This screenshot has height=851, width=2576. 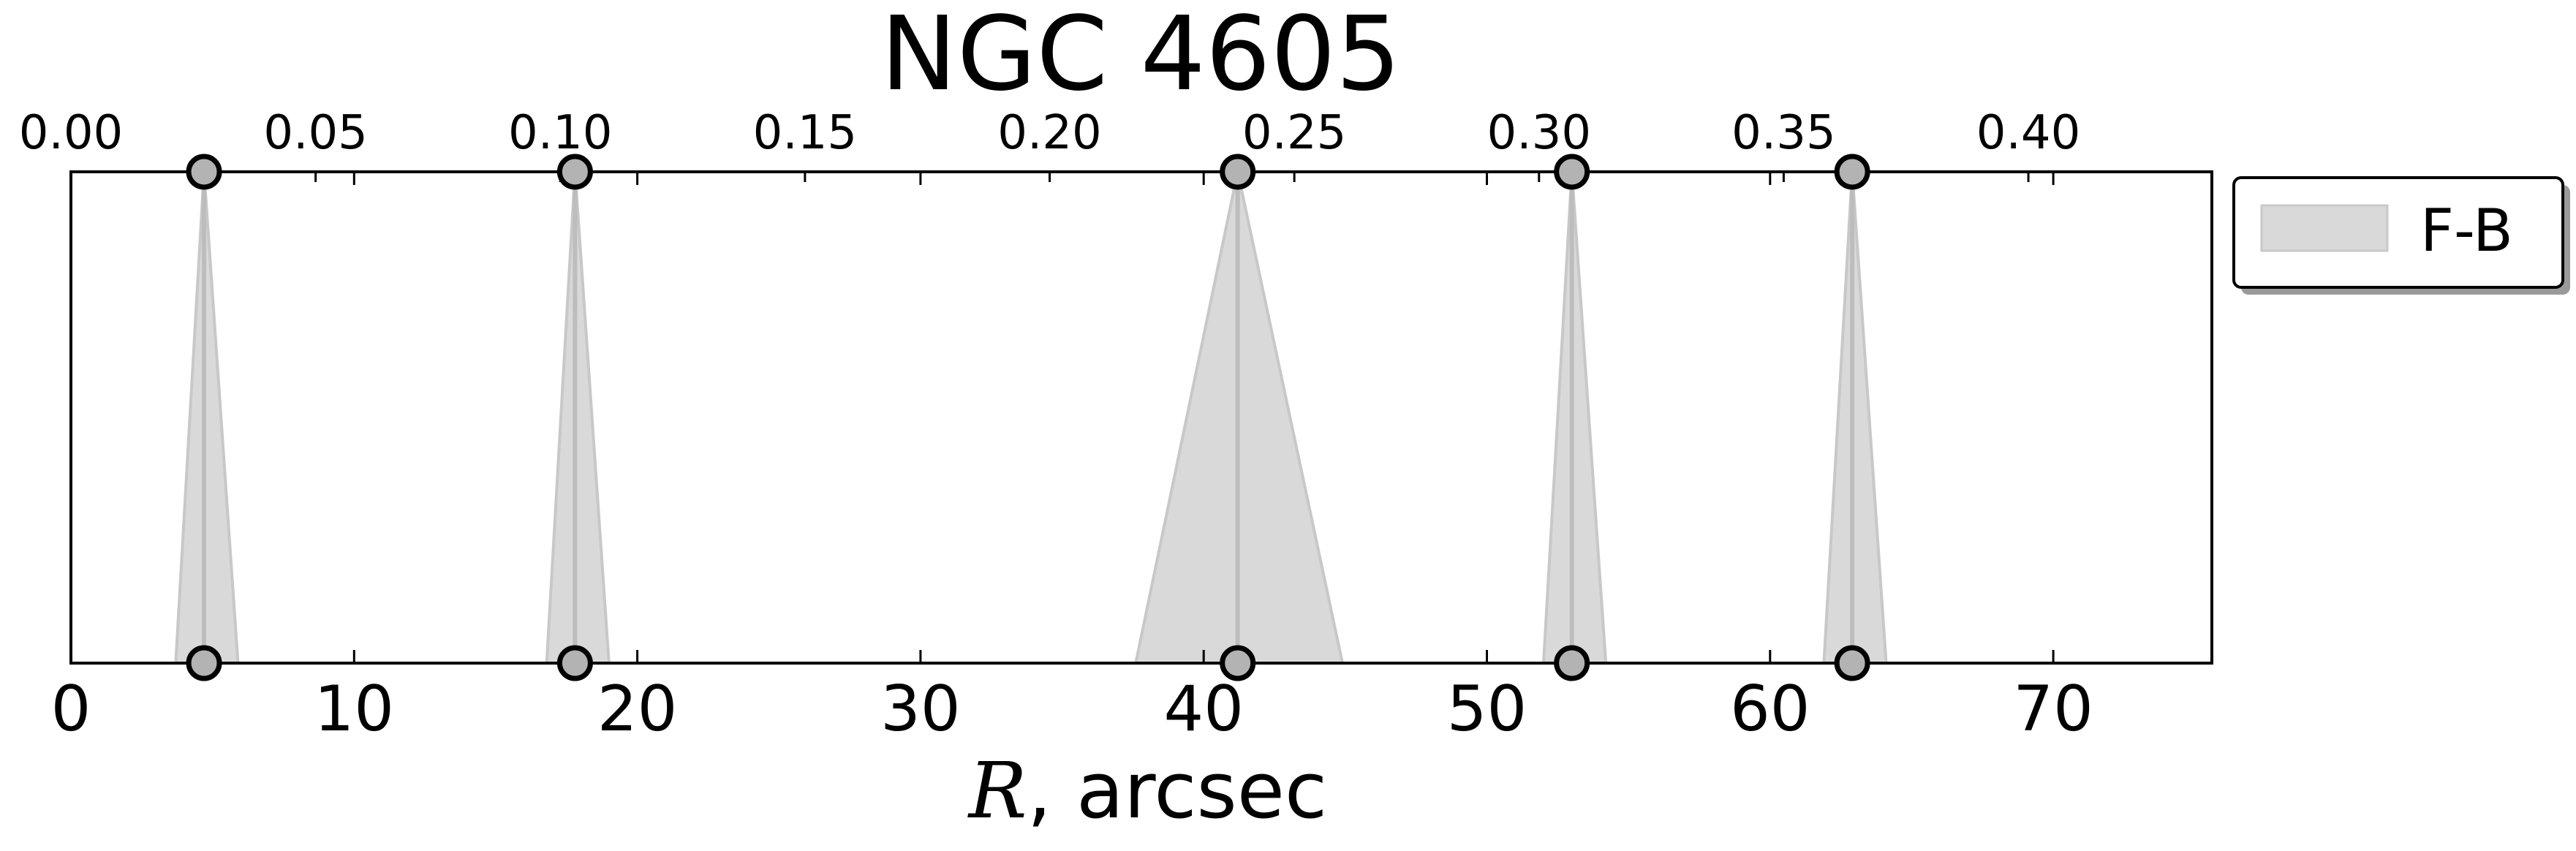 What do you see at coordinates (1572, 663) in the screenshot?
I see `feature-marker-4-bottom` at bounding box center [1572, 663].